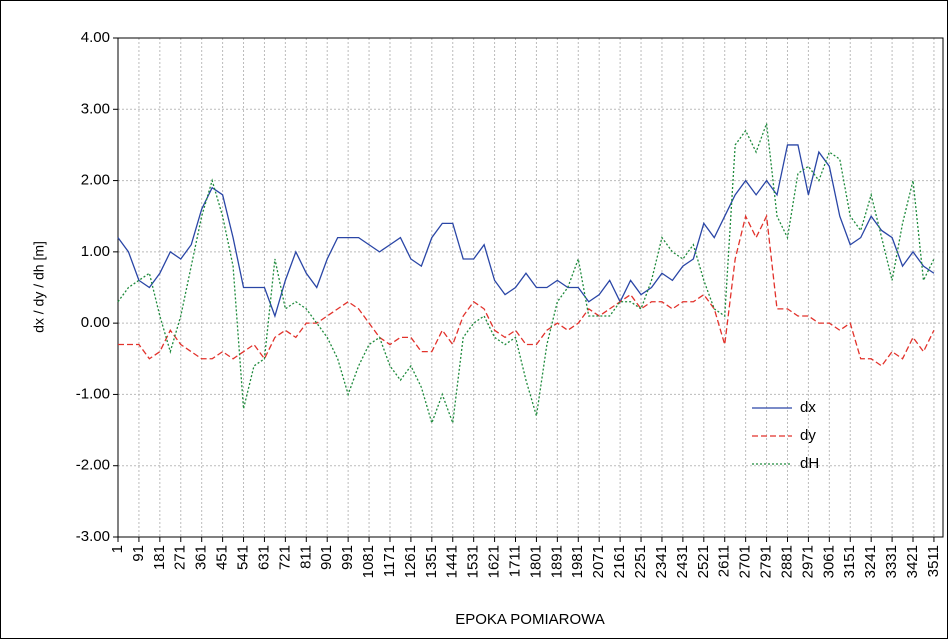 This screenshot has height=640, width=949. I want to click on x-tick-label: 721, so click(284, 557).